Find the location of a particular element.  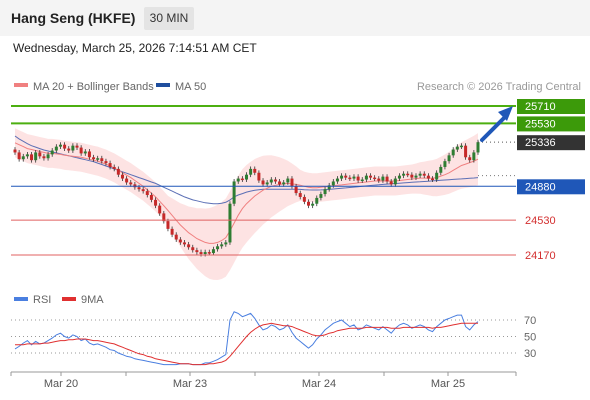

x-tick-label: Mar 20 is located at coordinates (61, 384).